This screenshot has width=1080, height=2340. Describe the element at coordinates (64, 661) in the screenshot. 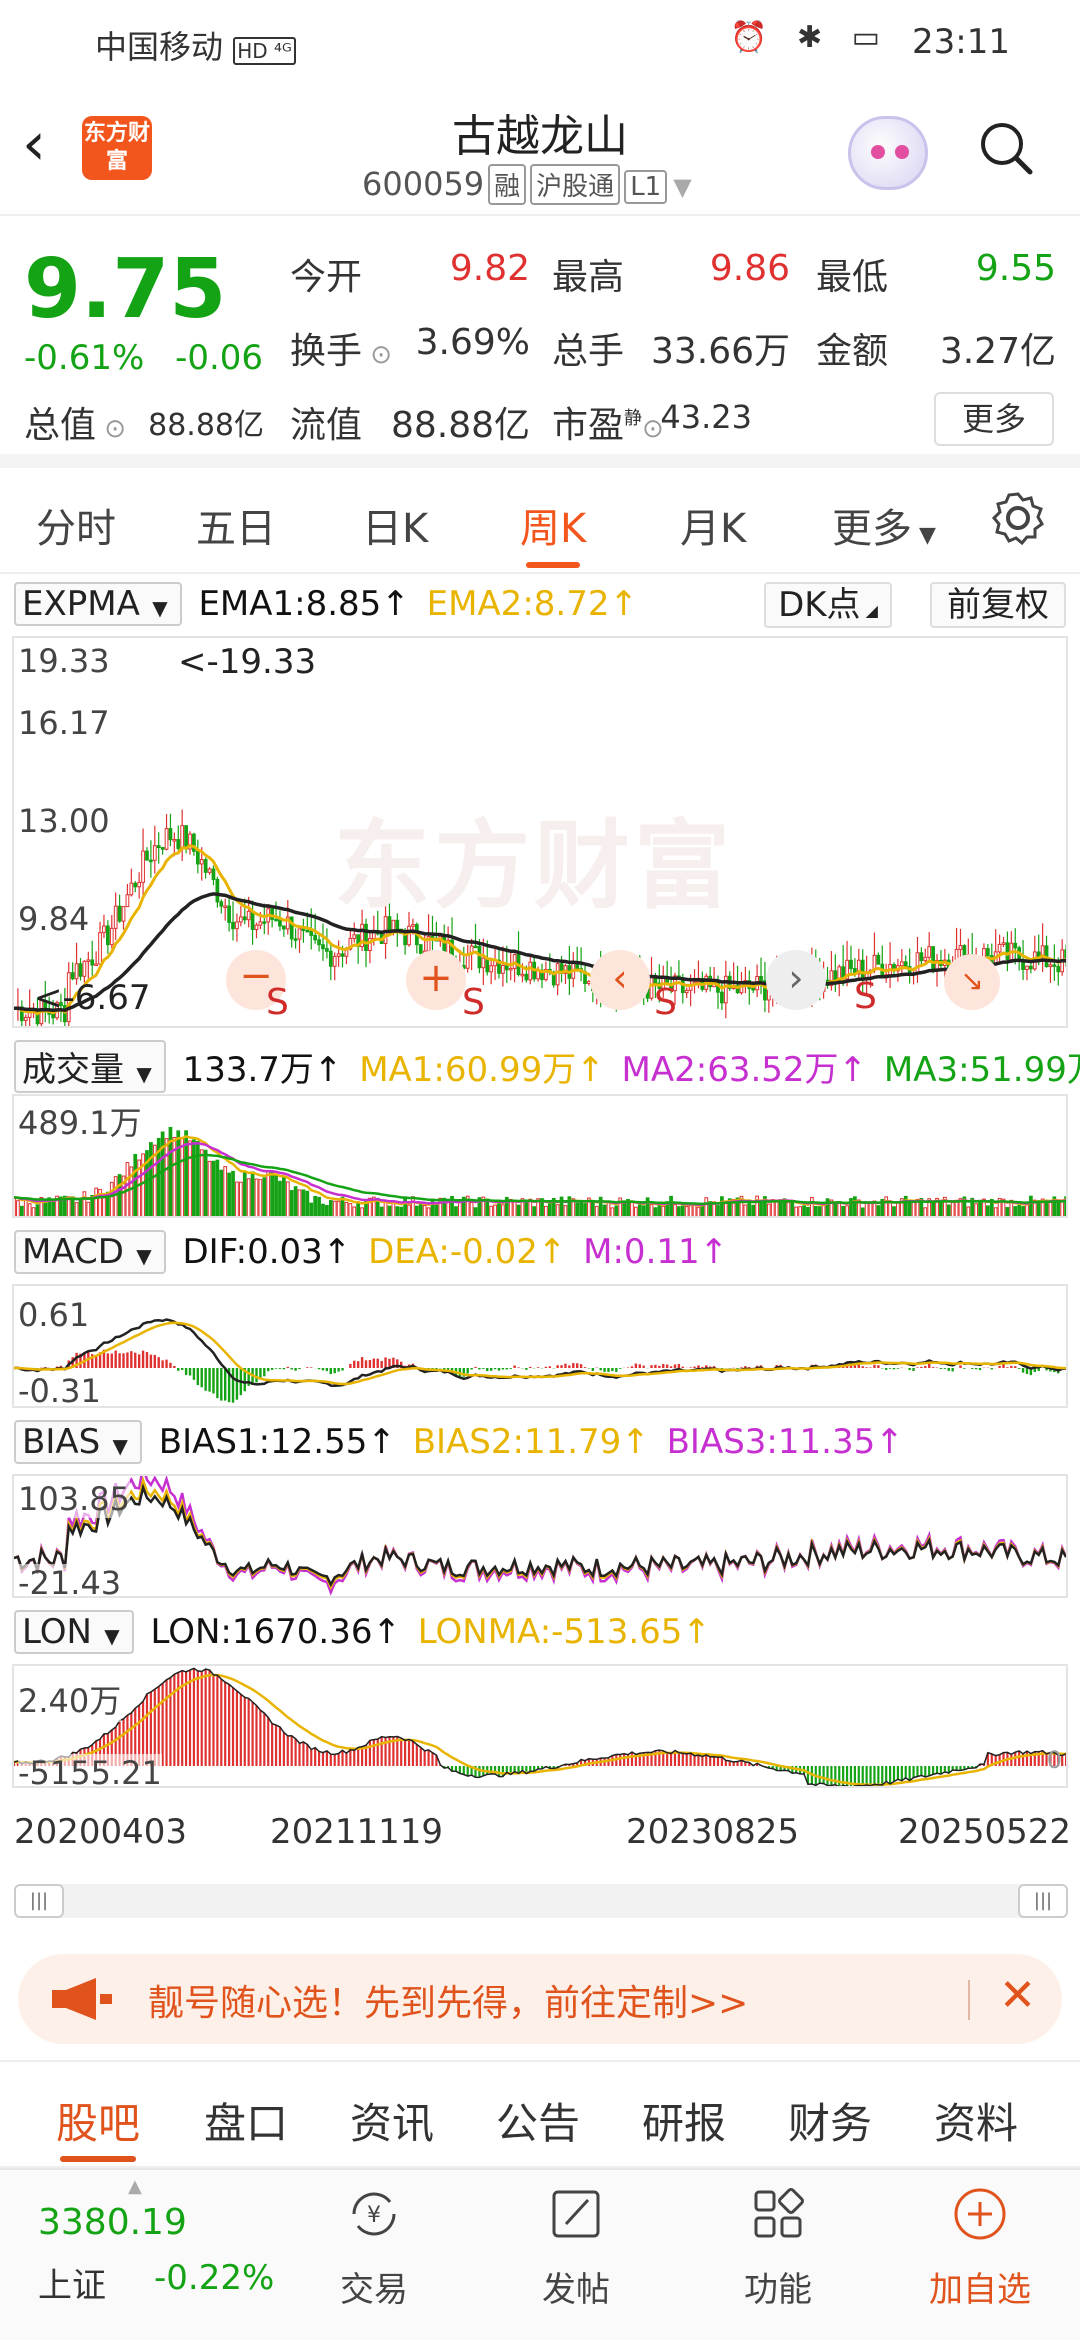

I see `kline-max-label: 19.33` at that location.